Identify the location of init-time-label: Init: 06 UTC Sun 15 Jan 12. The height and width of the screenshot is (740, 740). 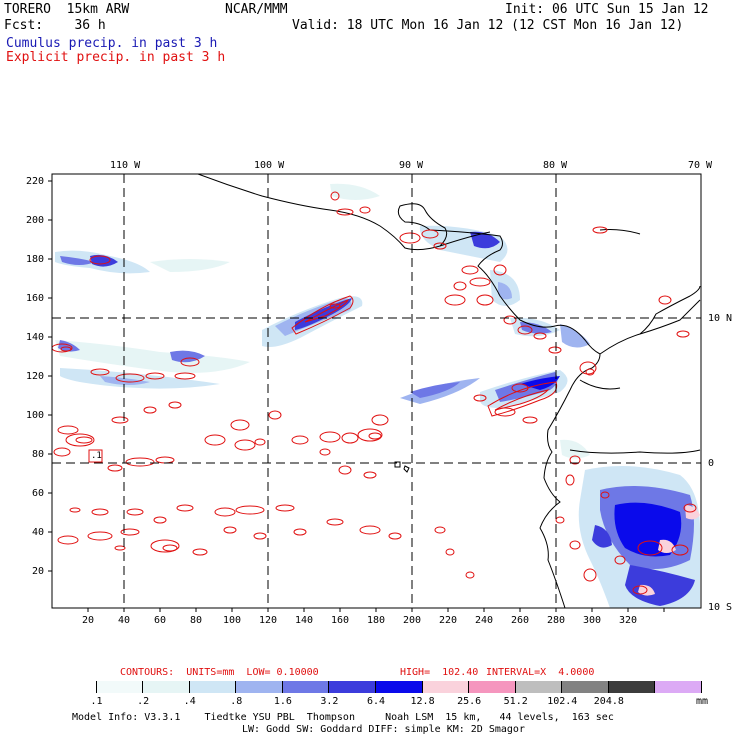
(607, 9).